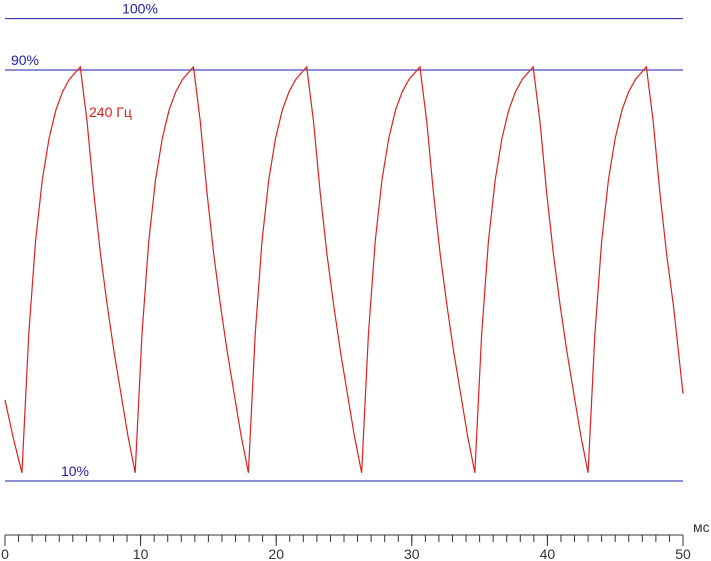 The width and height of the screenshot is (711, 561). What do you see at coordinates (683, 553) in the screenshot?
I see `x-tick-label: 50` at bounding box center [683, 553].